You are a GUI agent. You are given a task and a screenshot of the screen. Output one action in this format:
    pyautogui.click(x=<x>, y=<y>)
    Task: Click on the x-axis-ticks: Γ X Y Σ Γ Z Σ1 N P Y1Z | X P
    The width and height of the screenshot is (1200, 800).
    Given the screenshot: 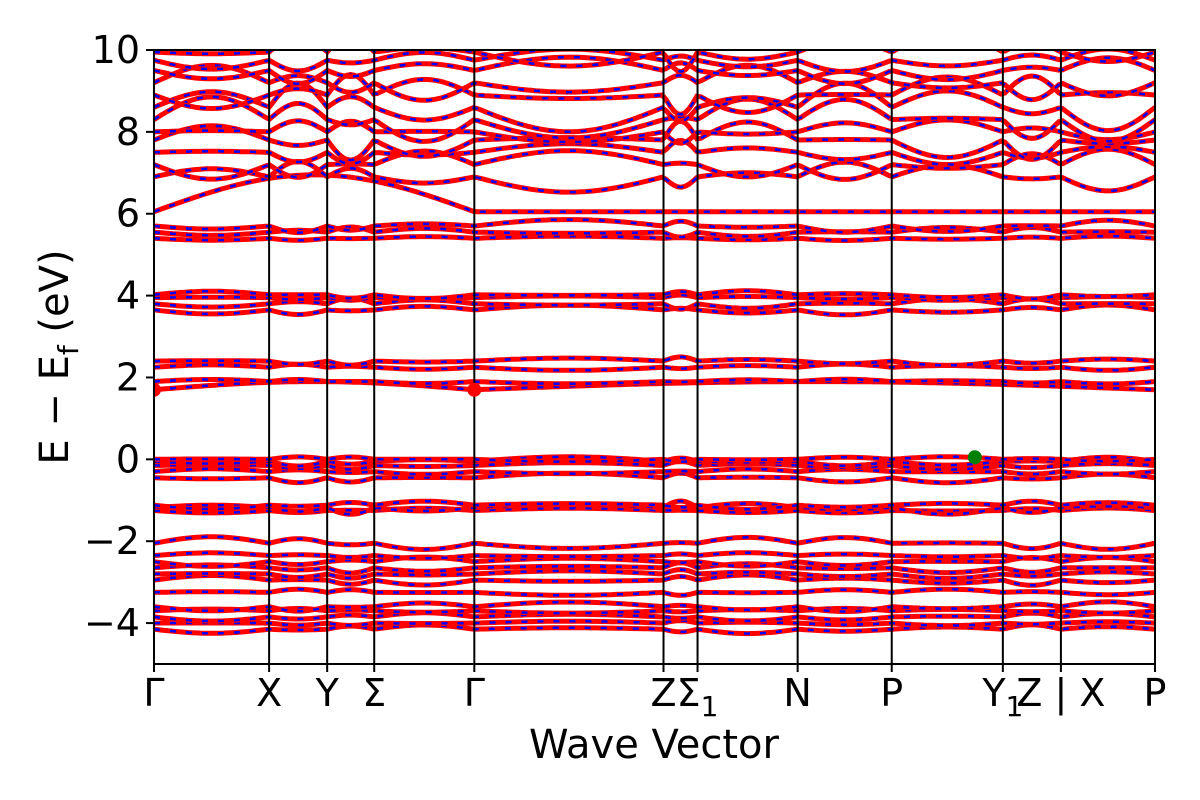 What is the action you would take?
    pyautogui.click(x=654, y=693)
    